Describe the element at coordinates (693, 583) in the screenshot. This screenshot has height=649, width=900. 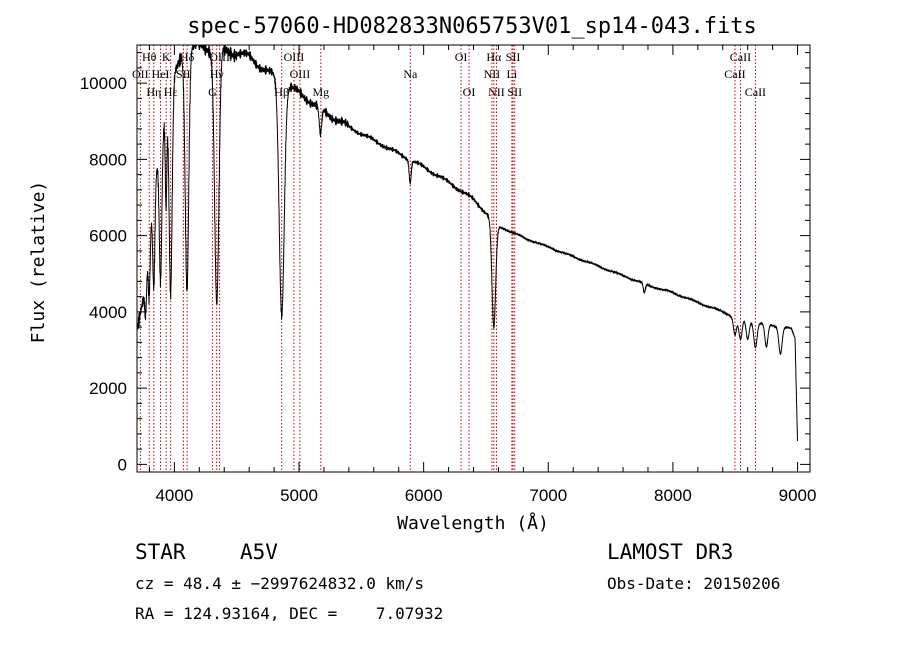
I see `obs-date: Obs-Date: 20150206` at that location.